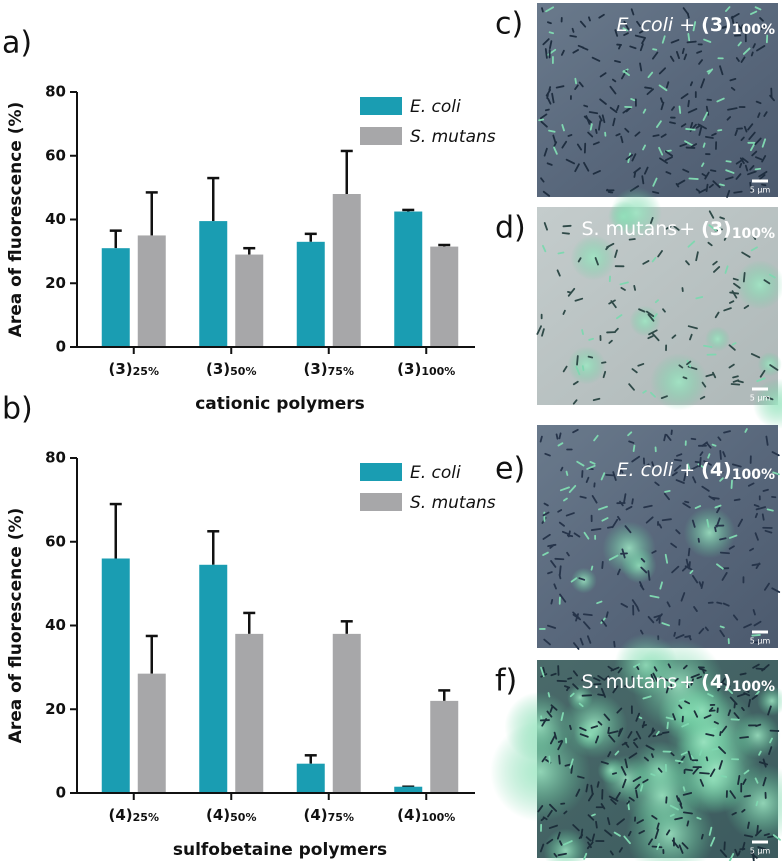 The width and height of the screenshot is (782, 861). I want to click on caption-organism: E. coli, so click(645, 470).